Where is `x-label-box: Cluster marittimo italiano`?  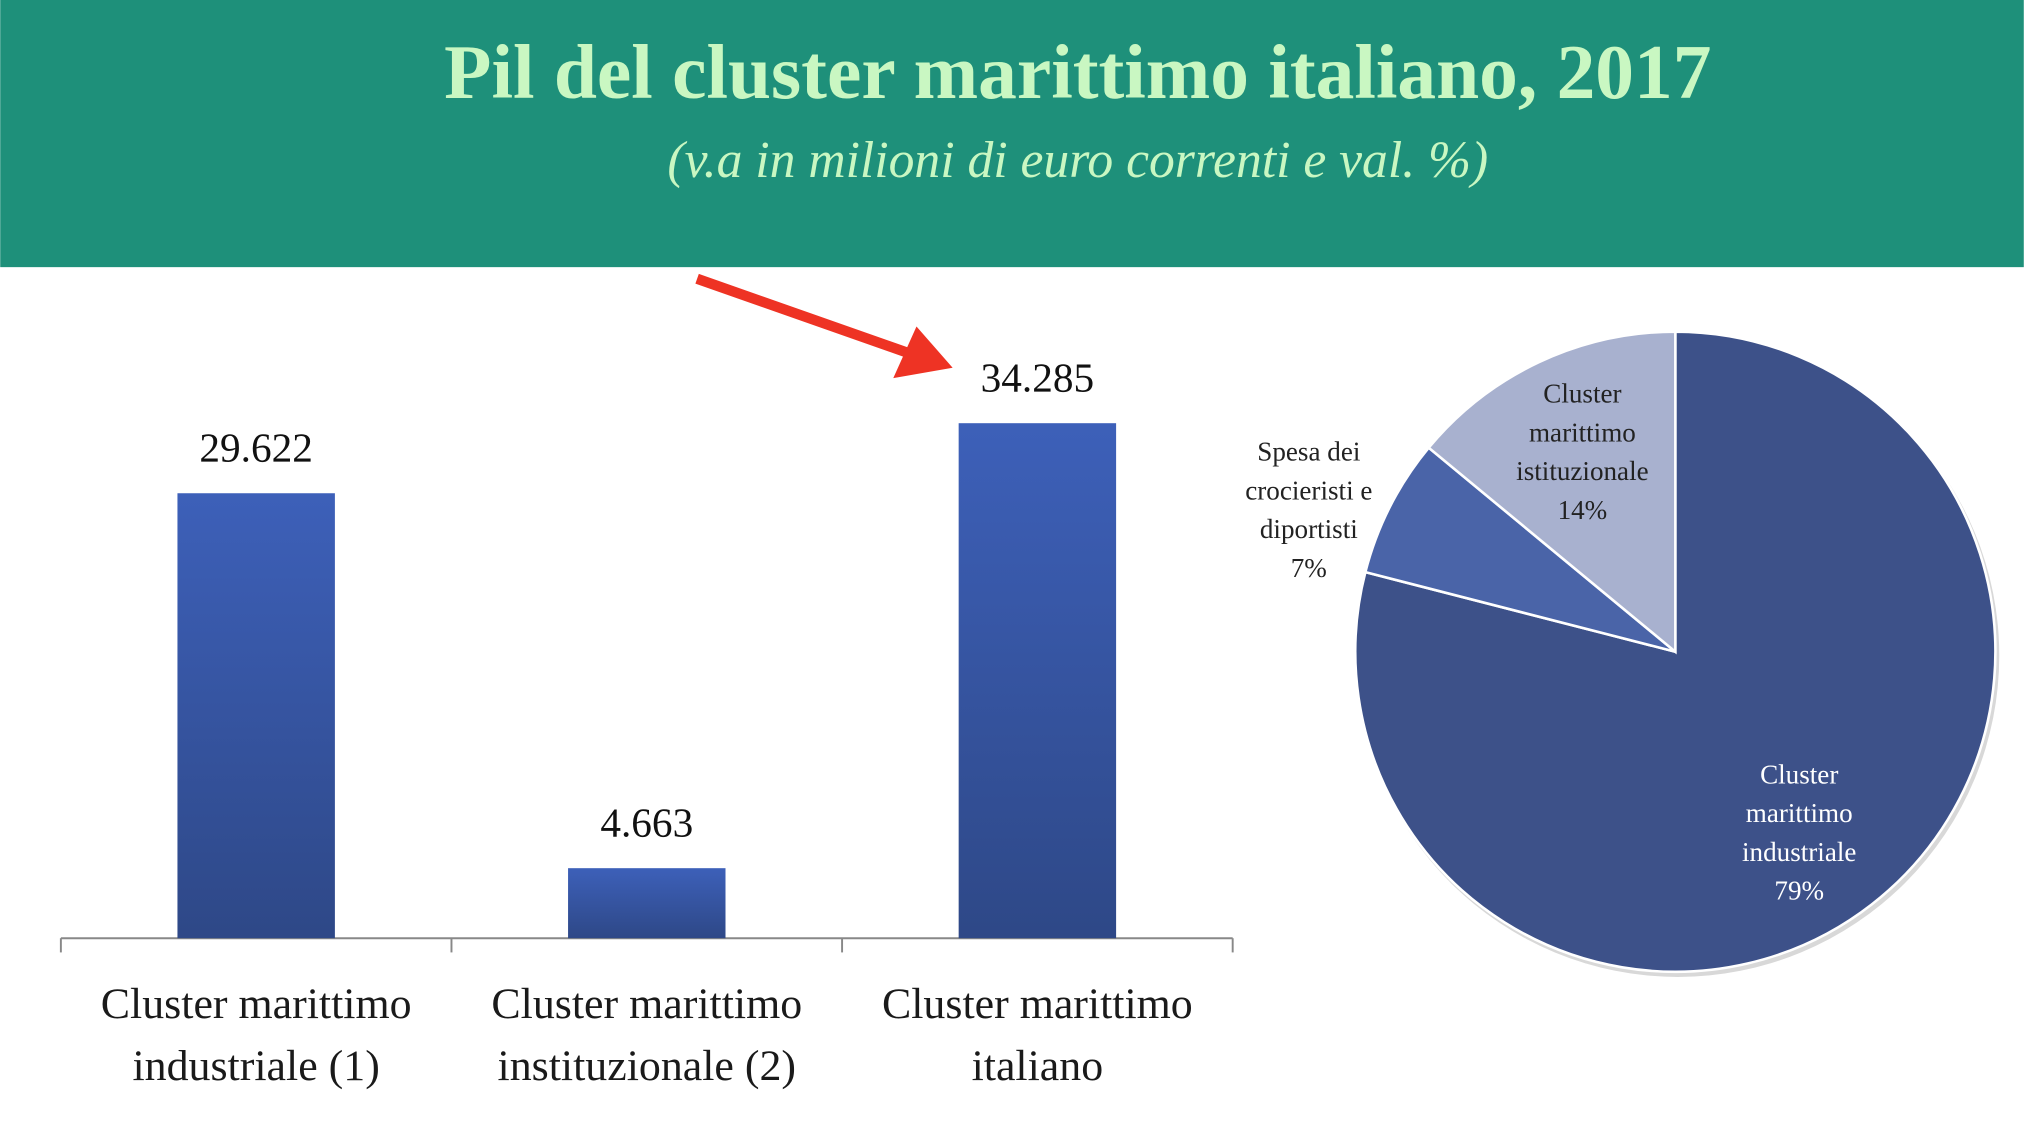 x-label-box: Cluster marittimo italiano is located at coordinates (1037, 1035).